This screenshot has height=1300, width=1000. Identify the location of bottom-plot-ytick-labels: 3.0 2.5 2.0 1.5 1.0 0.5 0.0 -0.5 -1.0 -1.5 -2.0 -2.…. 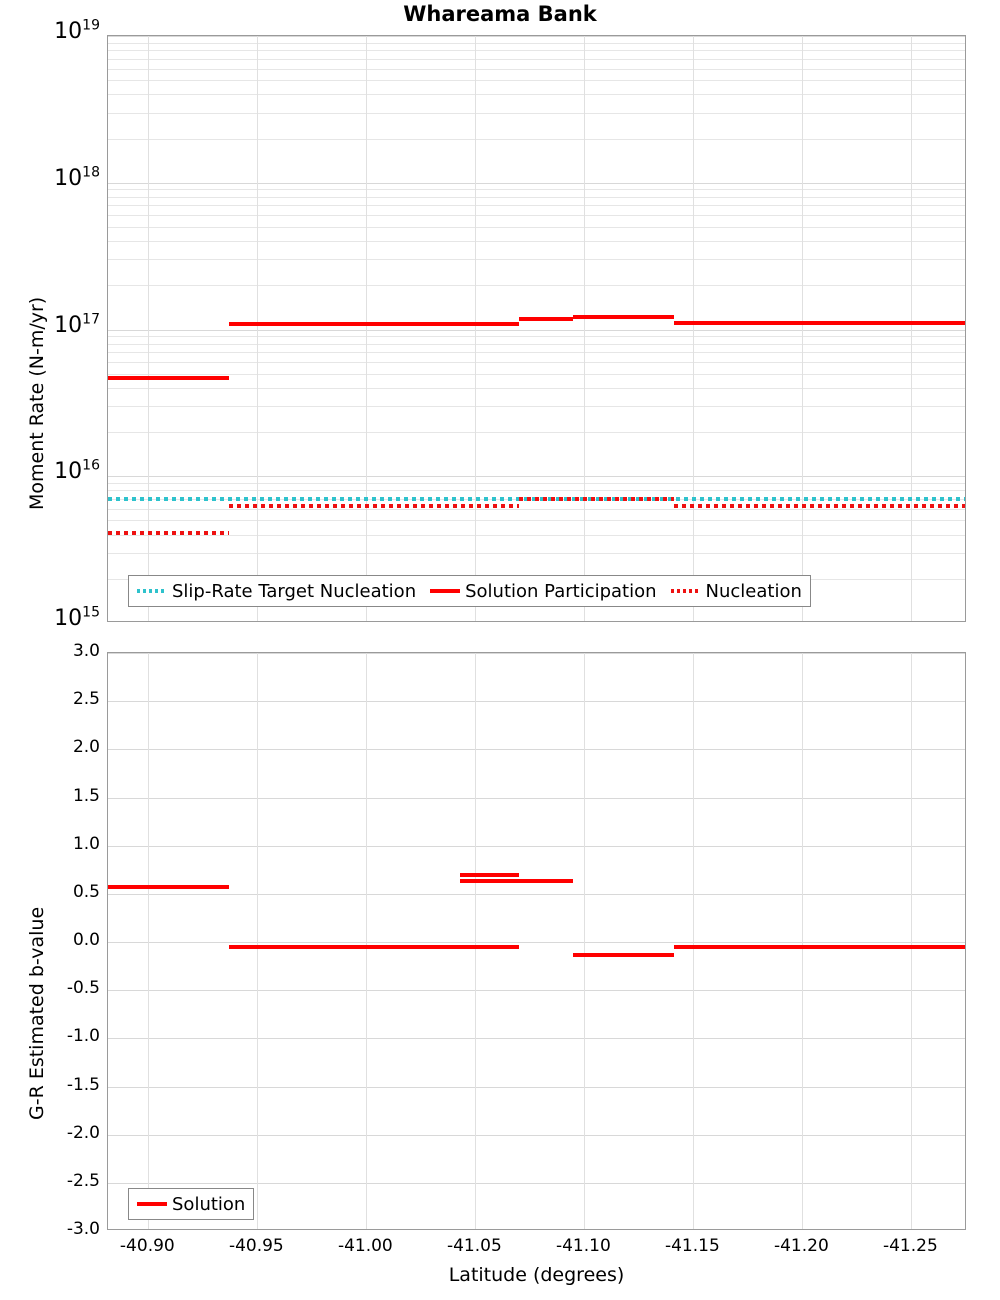
(52, 650).